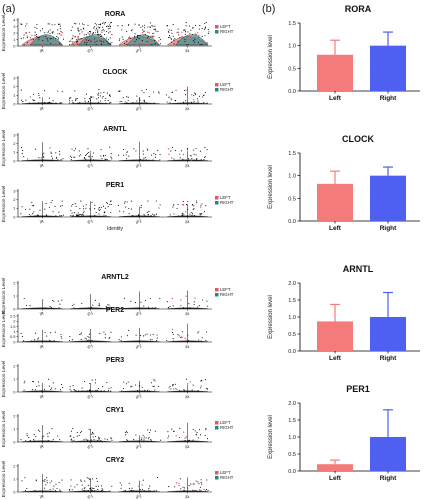 Image resolution: width=448 pixels, height=500 pixels. Describe the element at coordinates (217, 478) in the screenshot. I see `legend-swatch-right` at that location.